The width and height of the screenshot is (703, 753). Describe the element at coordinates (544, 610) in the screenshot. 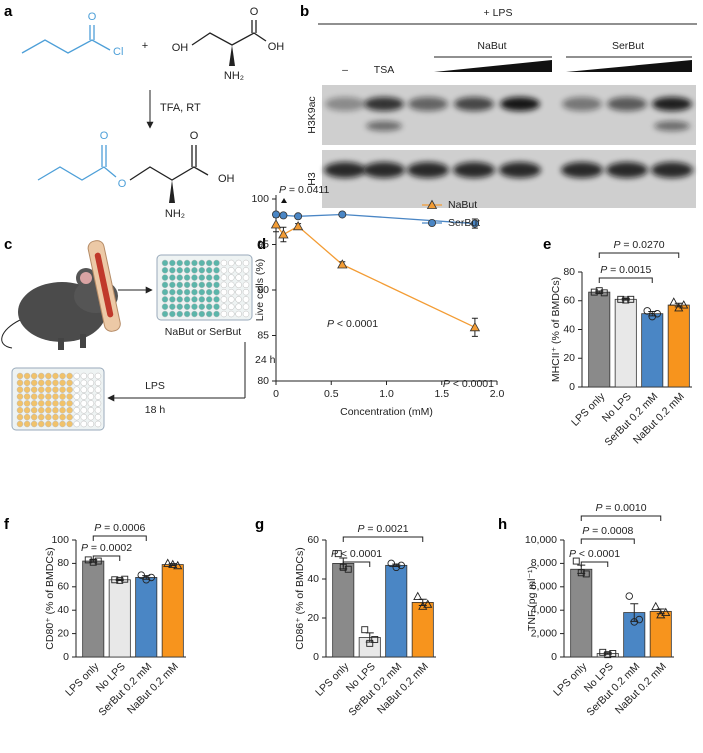

I see `y-tick-label: 4,000` at that location.